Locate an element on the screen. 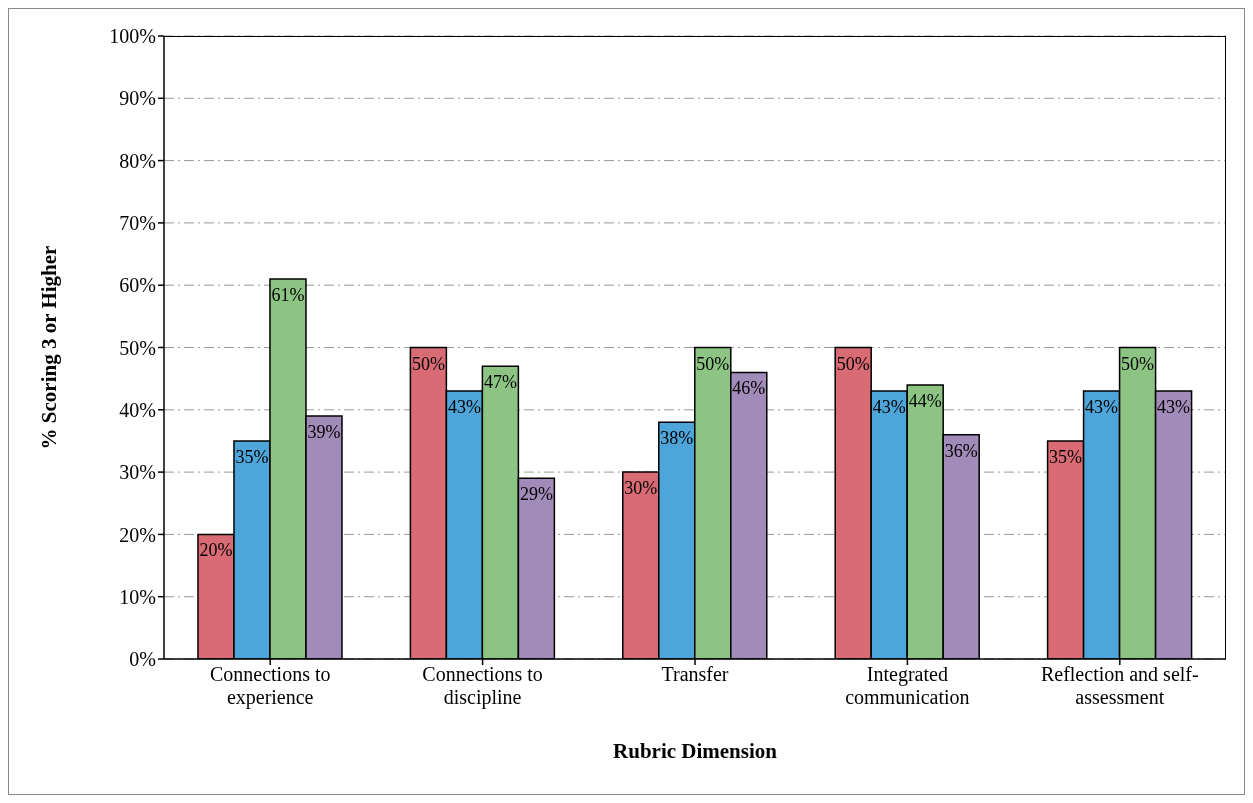  data-label: 39% is located at coordinates (324, 432).